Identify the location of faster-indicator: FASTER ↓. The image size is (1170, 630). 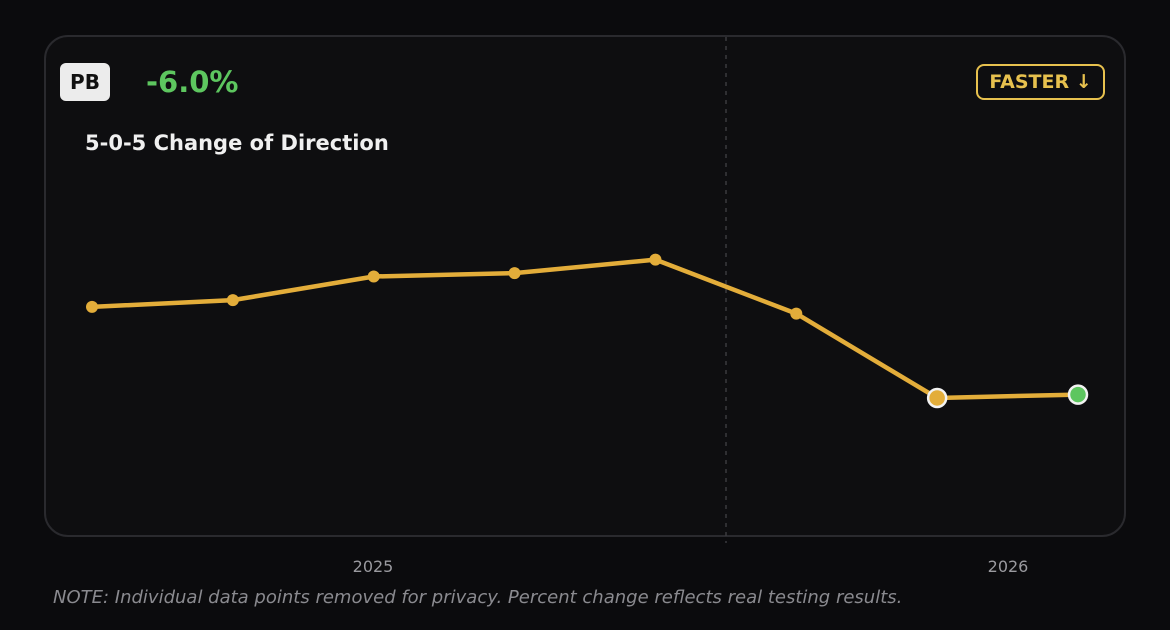
(1040, 82).